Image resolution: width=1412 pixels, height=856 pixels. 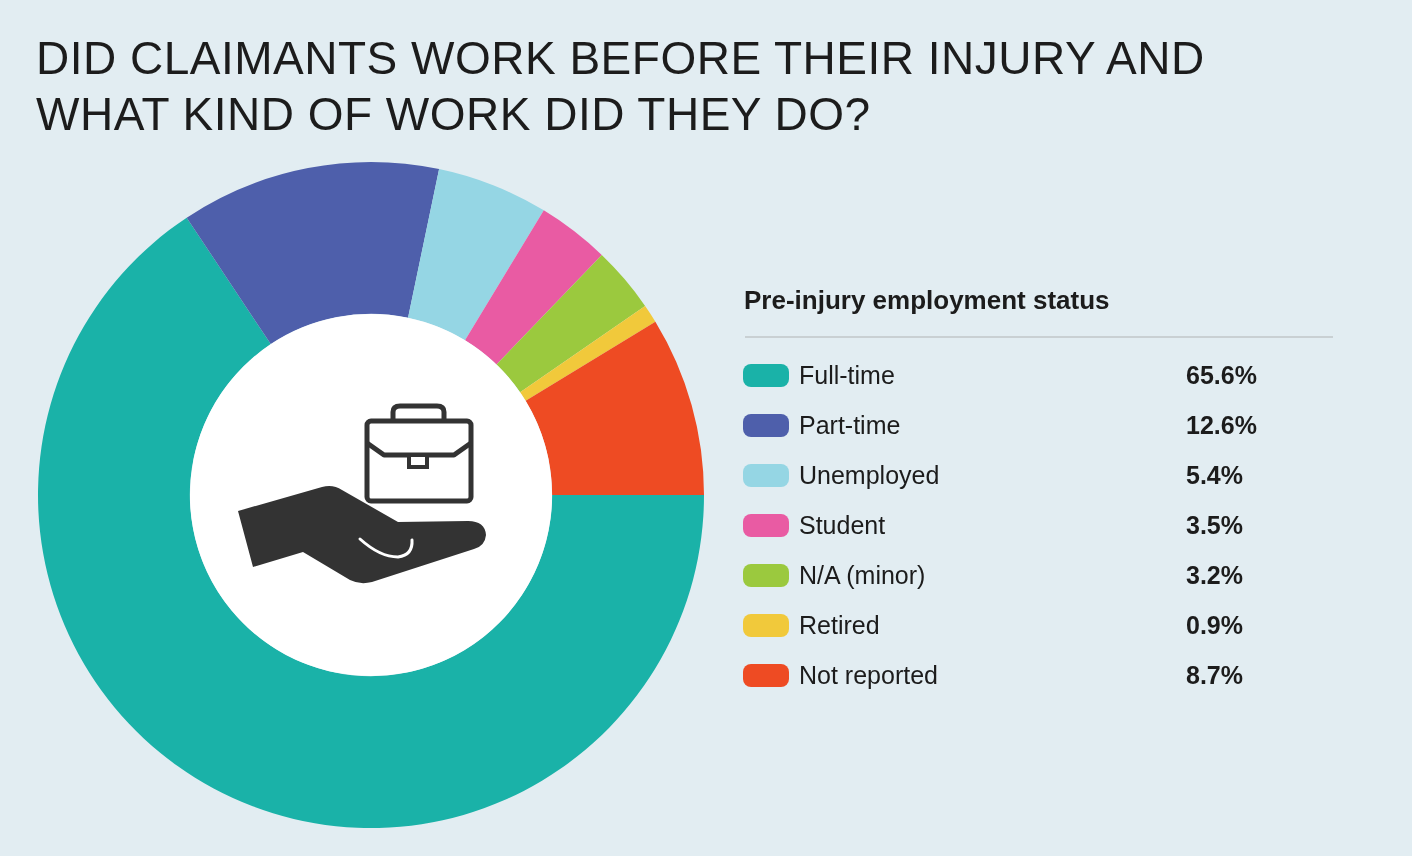 I want to click on data-label: 65.6%, so click(x=1221, y=375).